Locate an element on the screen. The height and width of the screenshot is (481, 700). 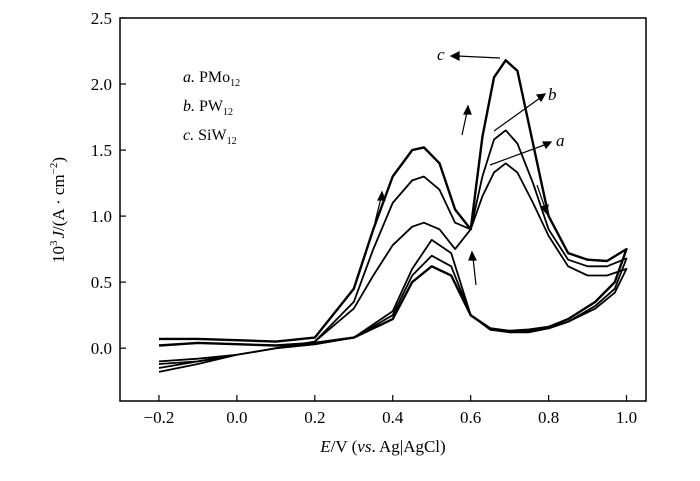
x-axis-label: E/V (vs. Ag|AgCl) is located at coordinates (382, 446).